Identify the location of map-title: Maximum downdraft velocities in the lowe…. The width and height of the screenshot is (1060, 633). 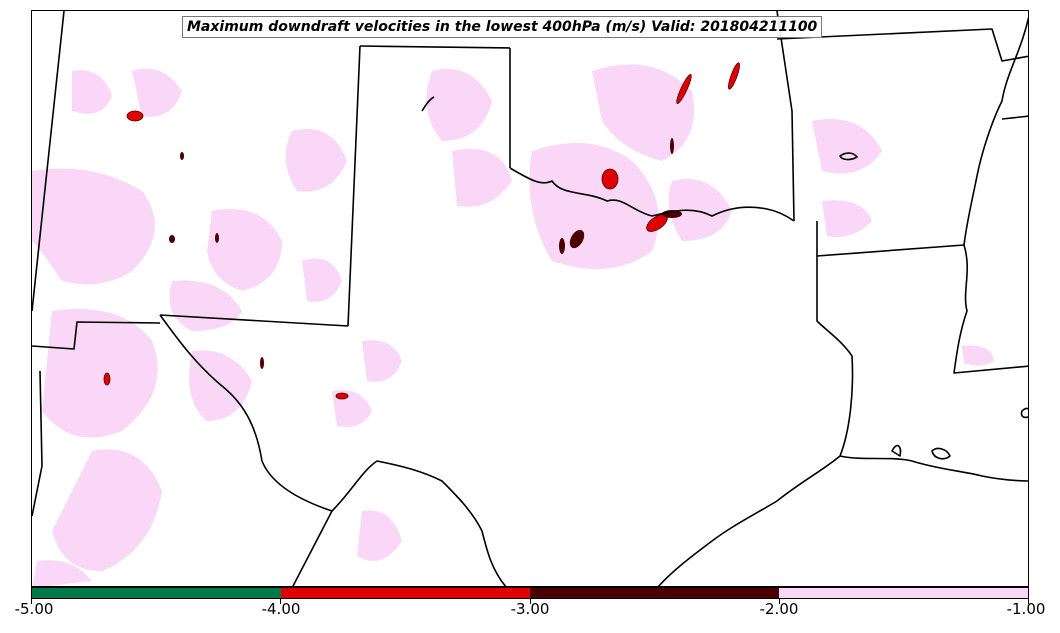
(502, 27).